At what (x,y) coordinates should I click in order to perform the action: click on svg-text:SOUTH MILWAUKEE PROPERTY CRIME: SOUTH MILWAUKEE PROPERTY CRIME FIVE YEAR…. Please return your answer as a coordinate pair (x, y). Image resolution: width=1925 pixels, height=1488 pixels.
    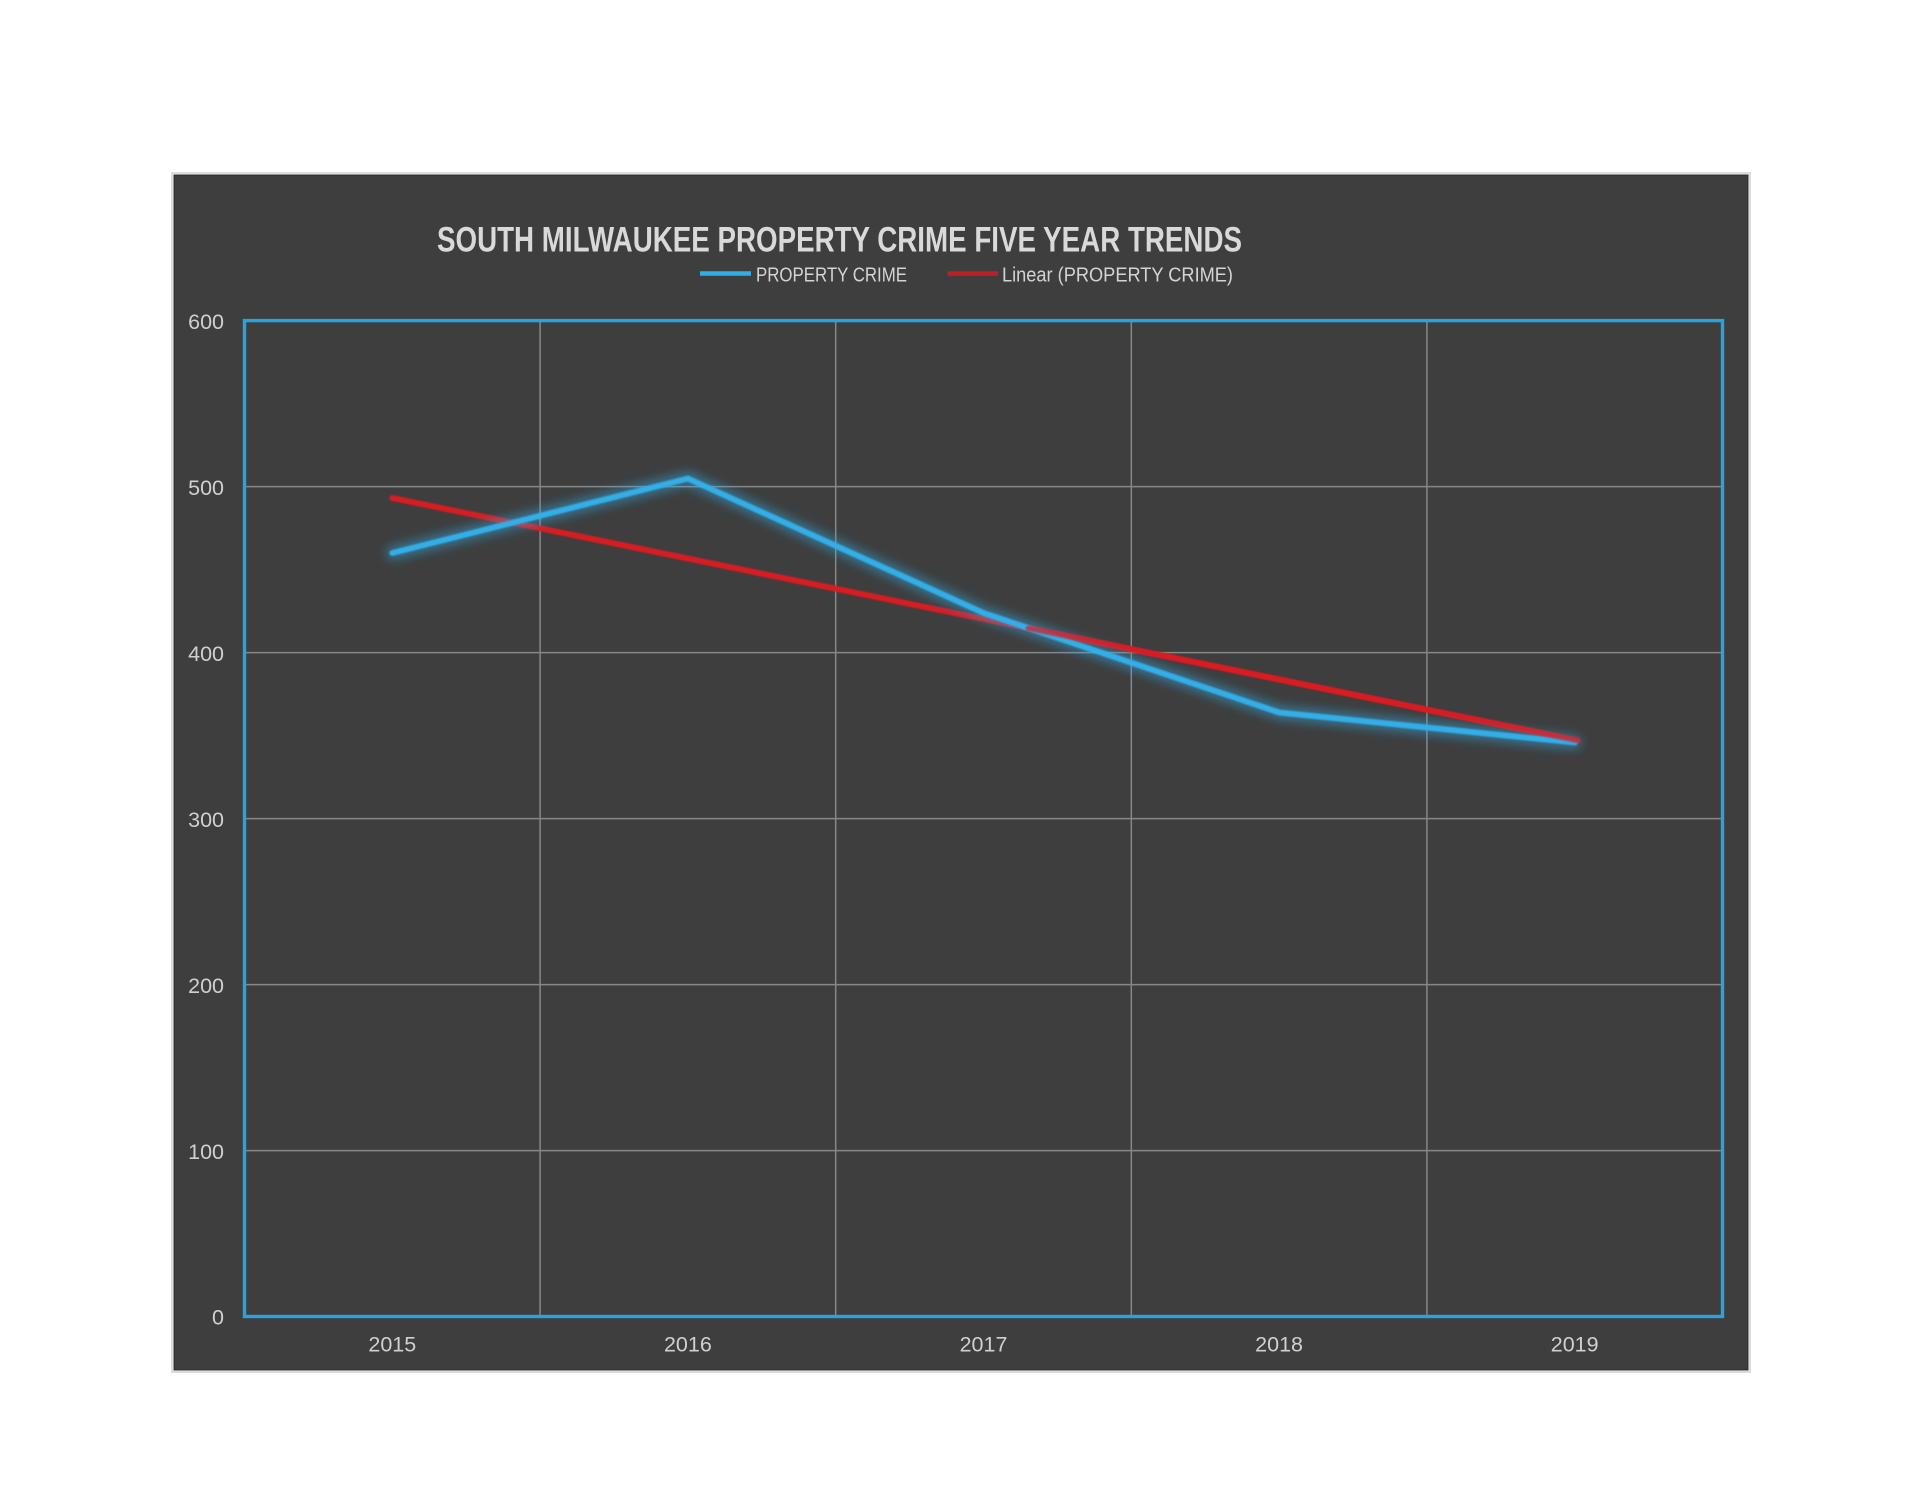
    Looking at the image, I should click on (839, 240).